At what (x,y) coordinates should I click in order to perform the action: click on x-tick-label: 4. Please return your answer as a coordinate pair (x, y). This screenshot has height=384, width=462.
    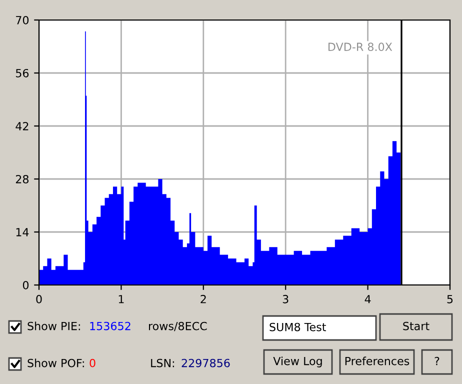
    Looking at the image, I should click on (367, 299).